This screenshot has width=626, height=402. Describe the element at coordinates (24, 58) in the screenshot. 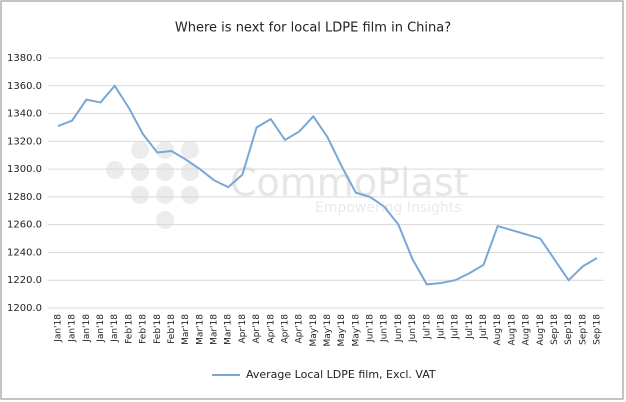

I see `y-tick-label: 1380.0` at that location.